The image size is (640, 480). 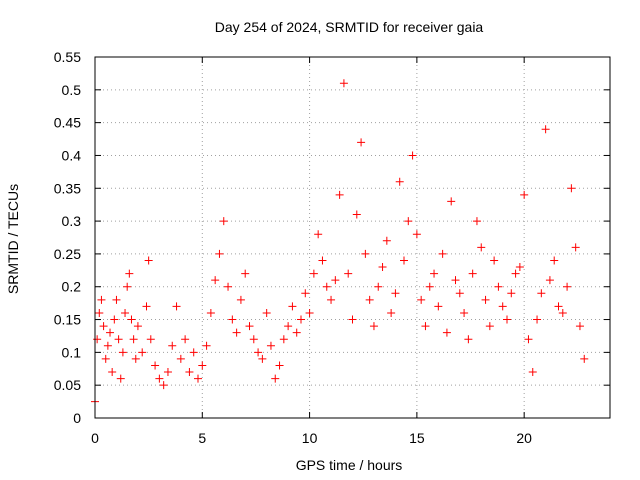 I want to click on y-tick-label: 0.15, so click(x=67, y=320).